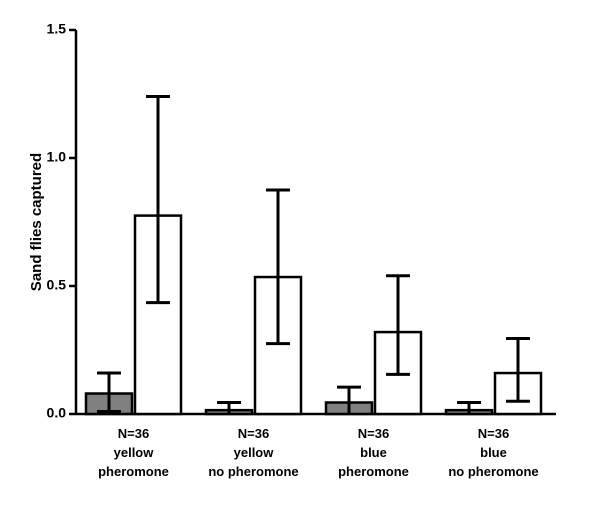  What do you see at coordinates (57, 285) in the screenshot?
I see `y-tick-label: 0.5` at bounding box center [57, 285].